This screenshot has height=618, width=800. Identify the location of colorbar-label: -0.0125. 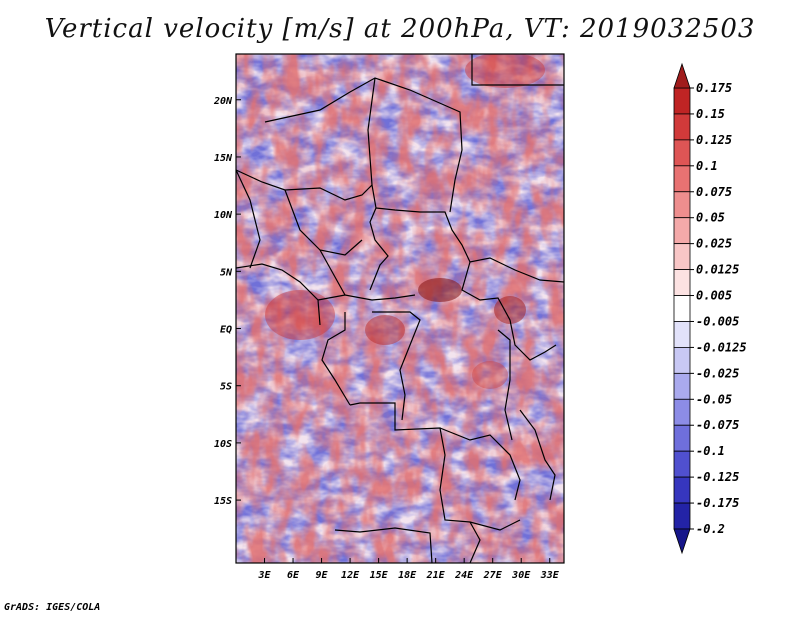
(721, 347).